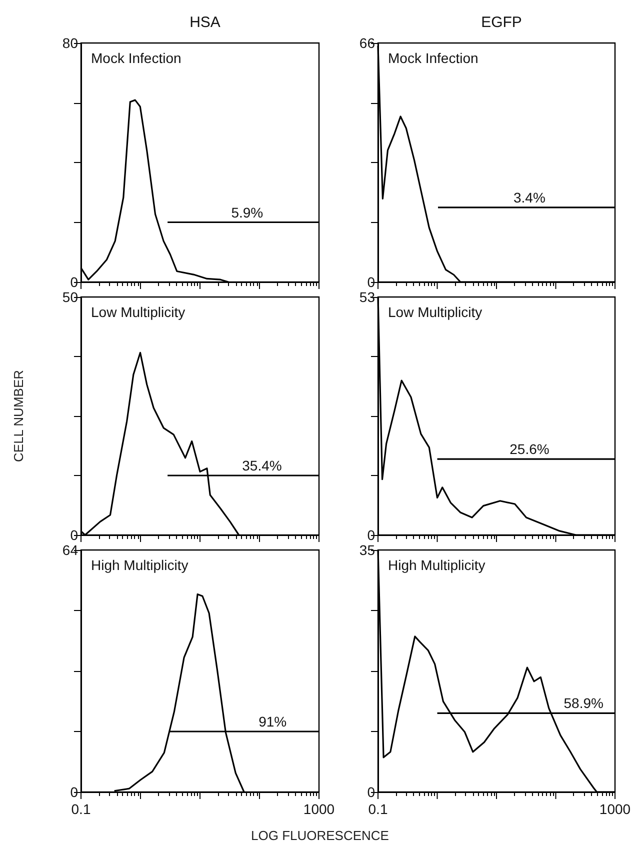  Describe the element at coordinates (367, 297) in the screenshot. I see `y-tick-label: 53` at that location.